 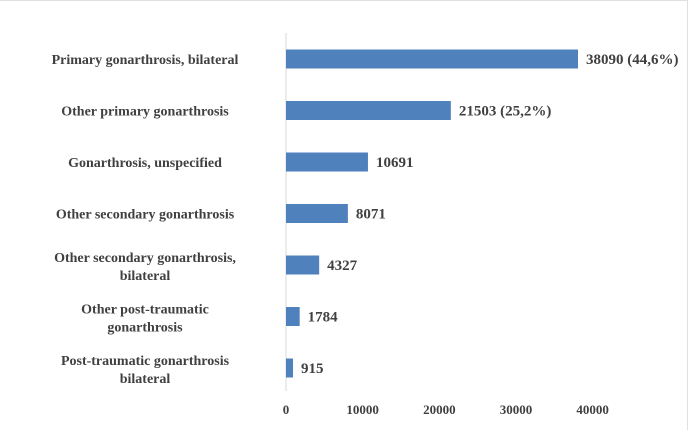 What do you see at coordinates (342, 266) in the screenshot?
I see `data-label: 4327` at bounding box center [342, 266].